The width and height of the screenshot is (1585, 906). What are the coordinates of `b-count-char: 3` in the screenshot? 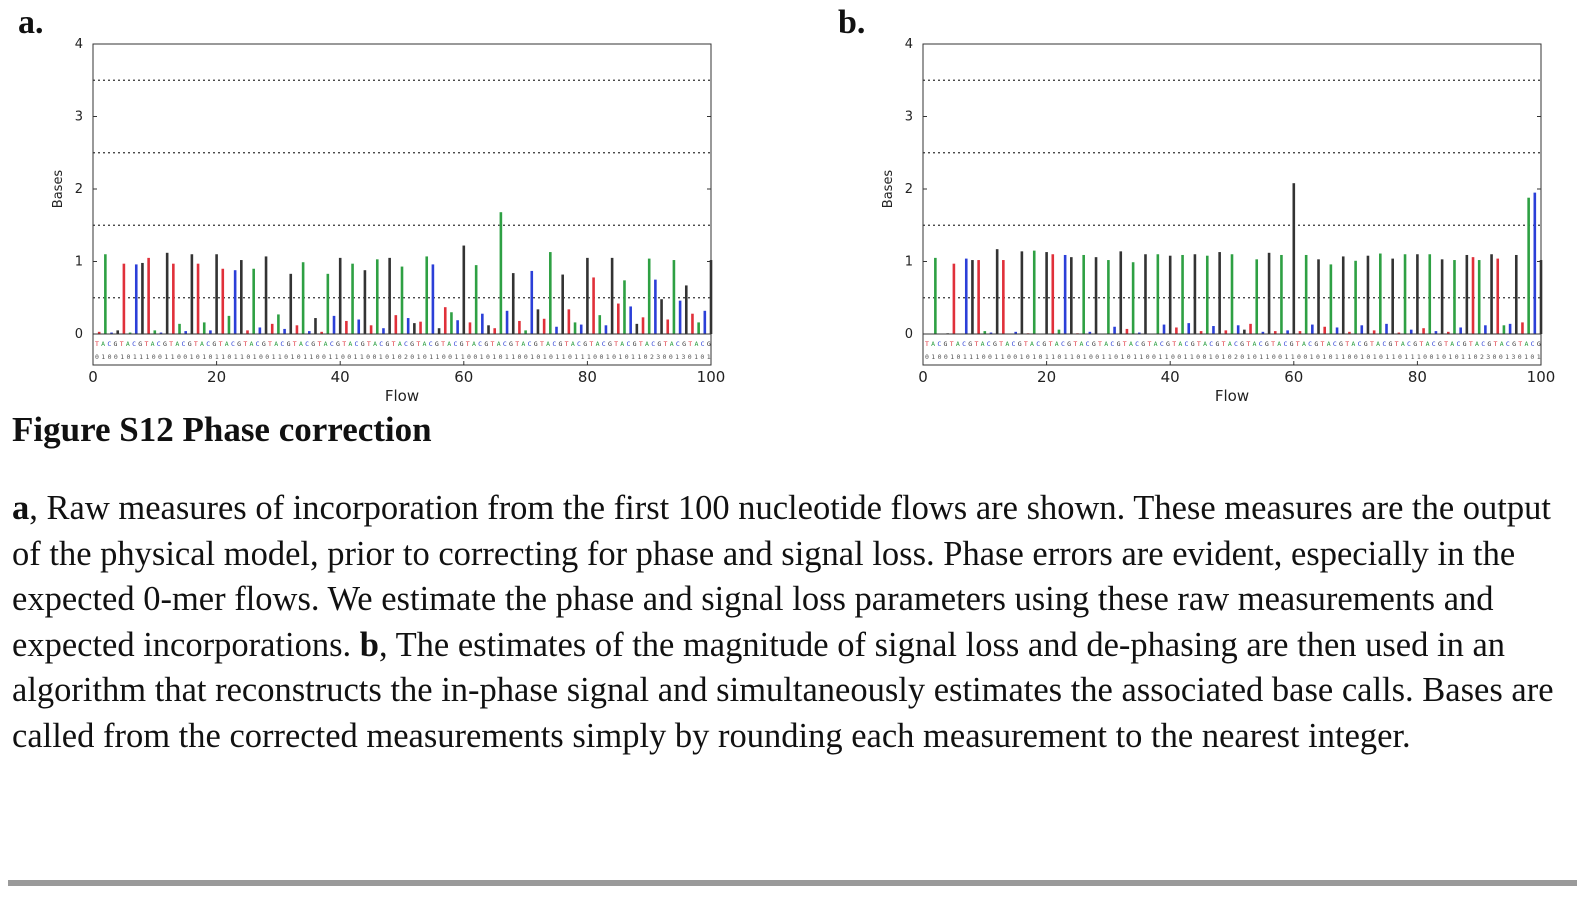 It's located at (1513, 357).